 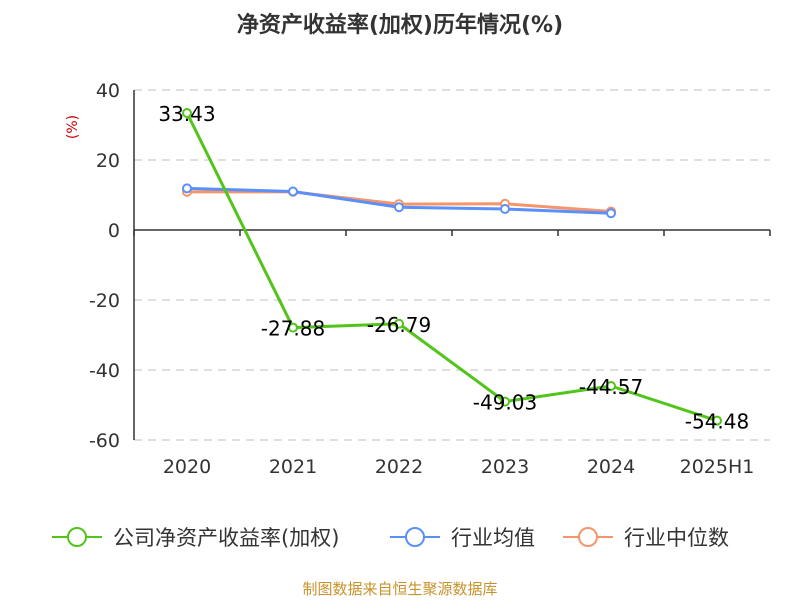 What do you see at coordinates (399, 589) in the screenshot?
I see `source-note: 制图数据来自恒生聚源数据库` at bounding box center [399, 589].